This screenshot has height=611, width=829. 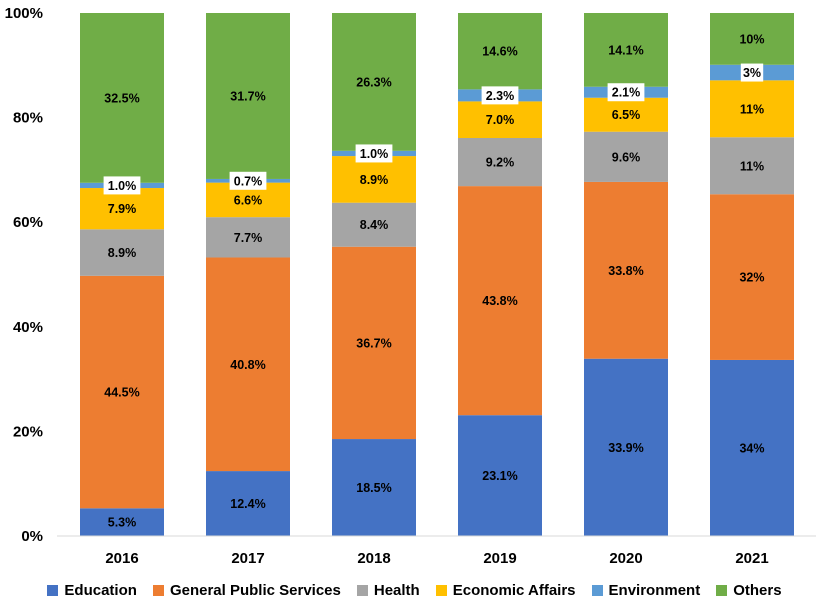 I want to click on bar-value-label: 33.9%, so click(x=625, y=448).